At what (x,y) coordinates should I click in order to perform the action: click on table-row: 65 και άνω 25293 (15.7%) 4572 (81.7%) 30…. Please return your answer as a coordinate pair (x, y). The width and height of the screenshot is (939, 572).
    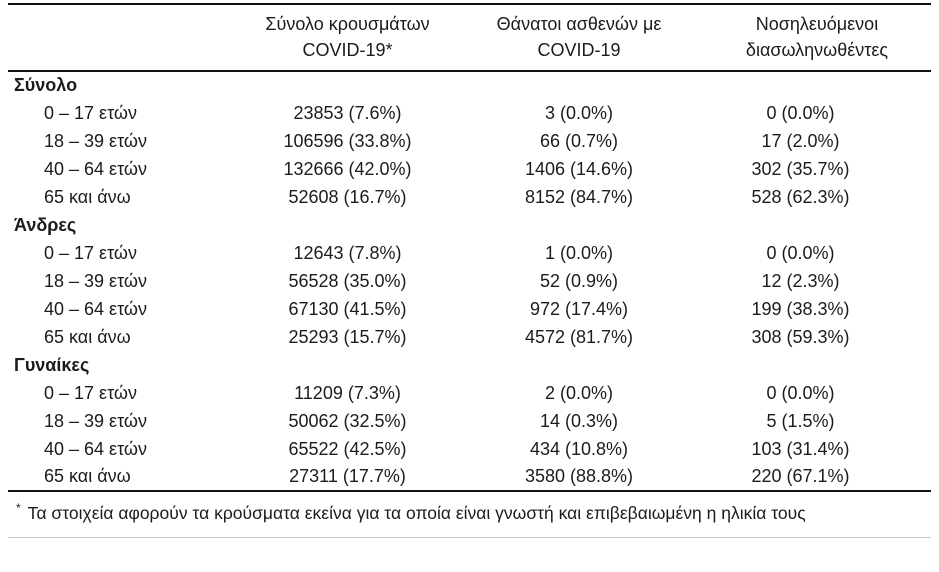
    Looking at the image, I should click on (469, 337).